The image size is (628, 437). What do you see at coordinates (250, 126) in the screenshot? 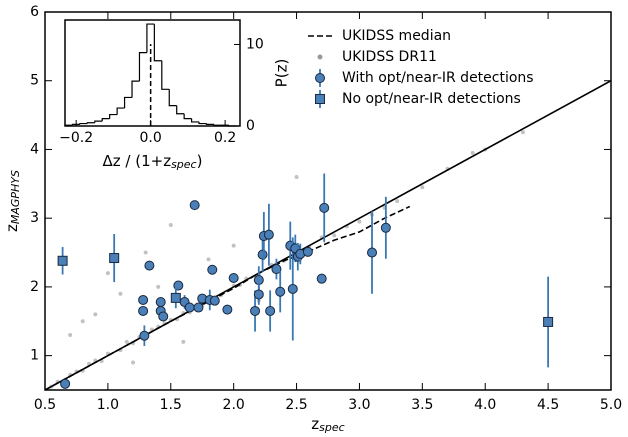
I see `y-tick-label: 0` at bounding box center [250, 126].